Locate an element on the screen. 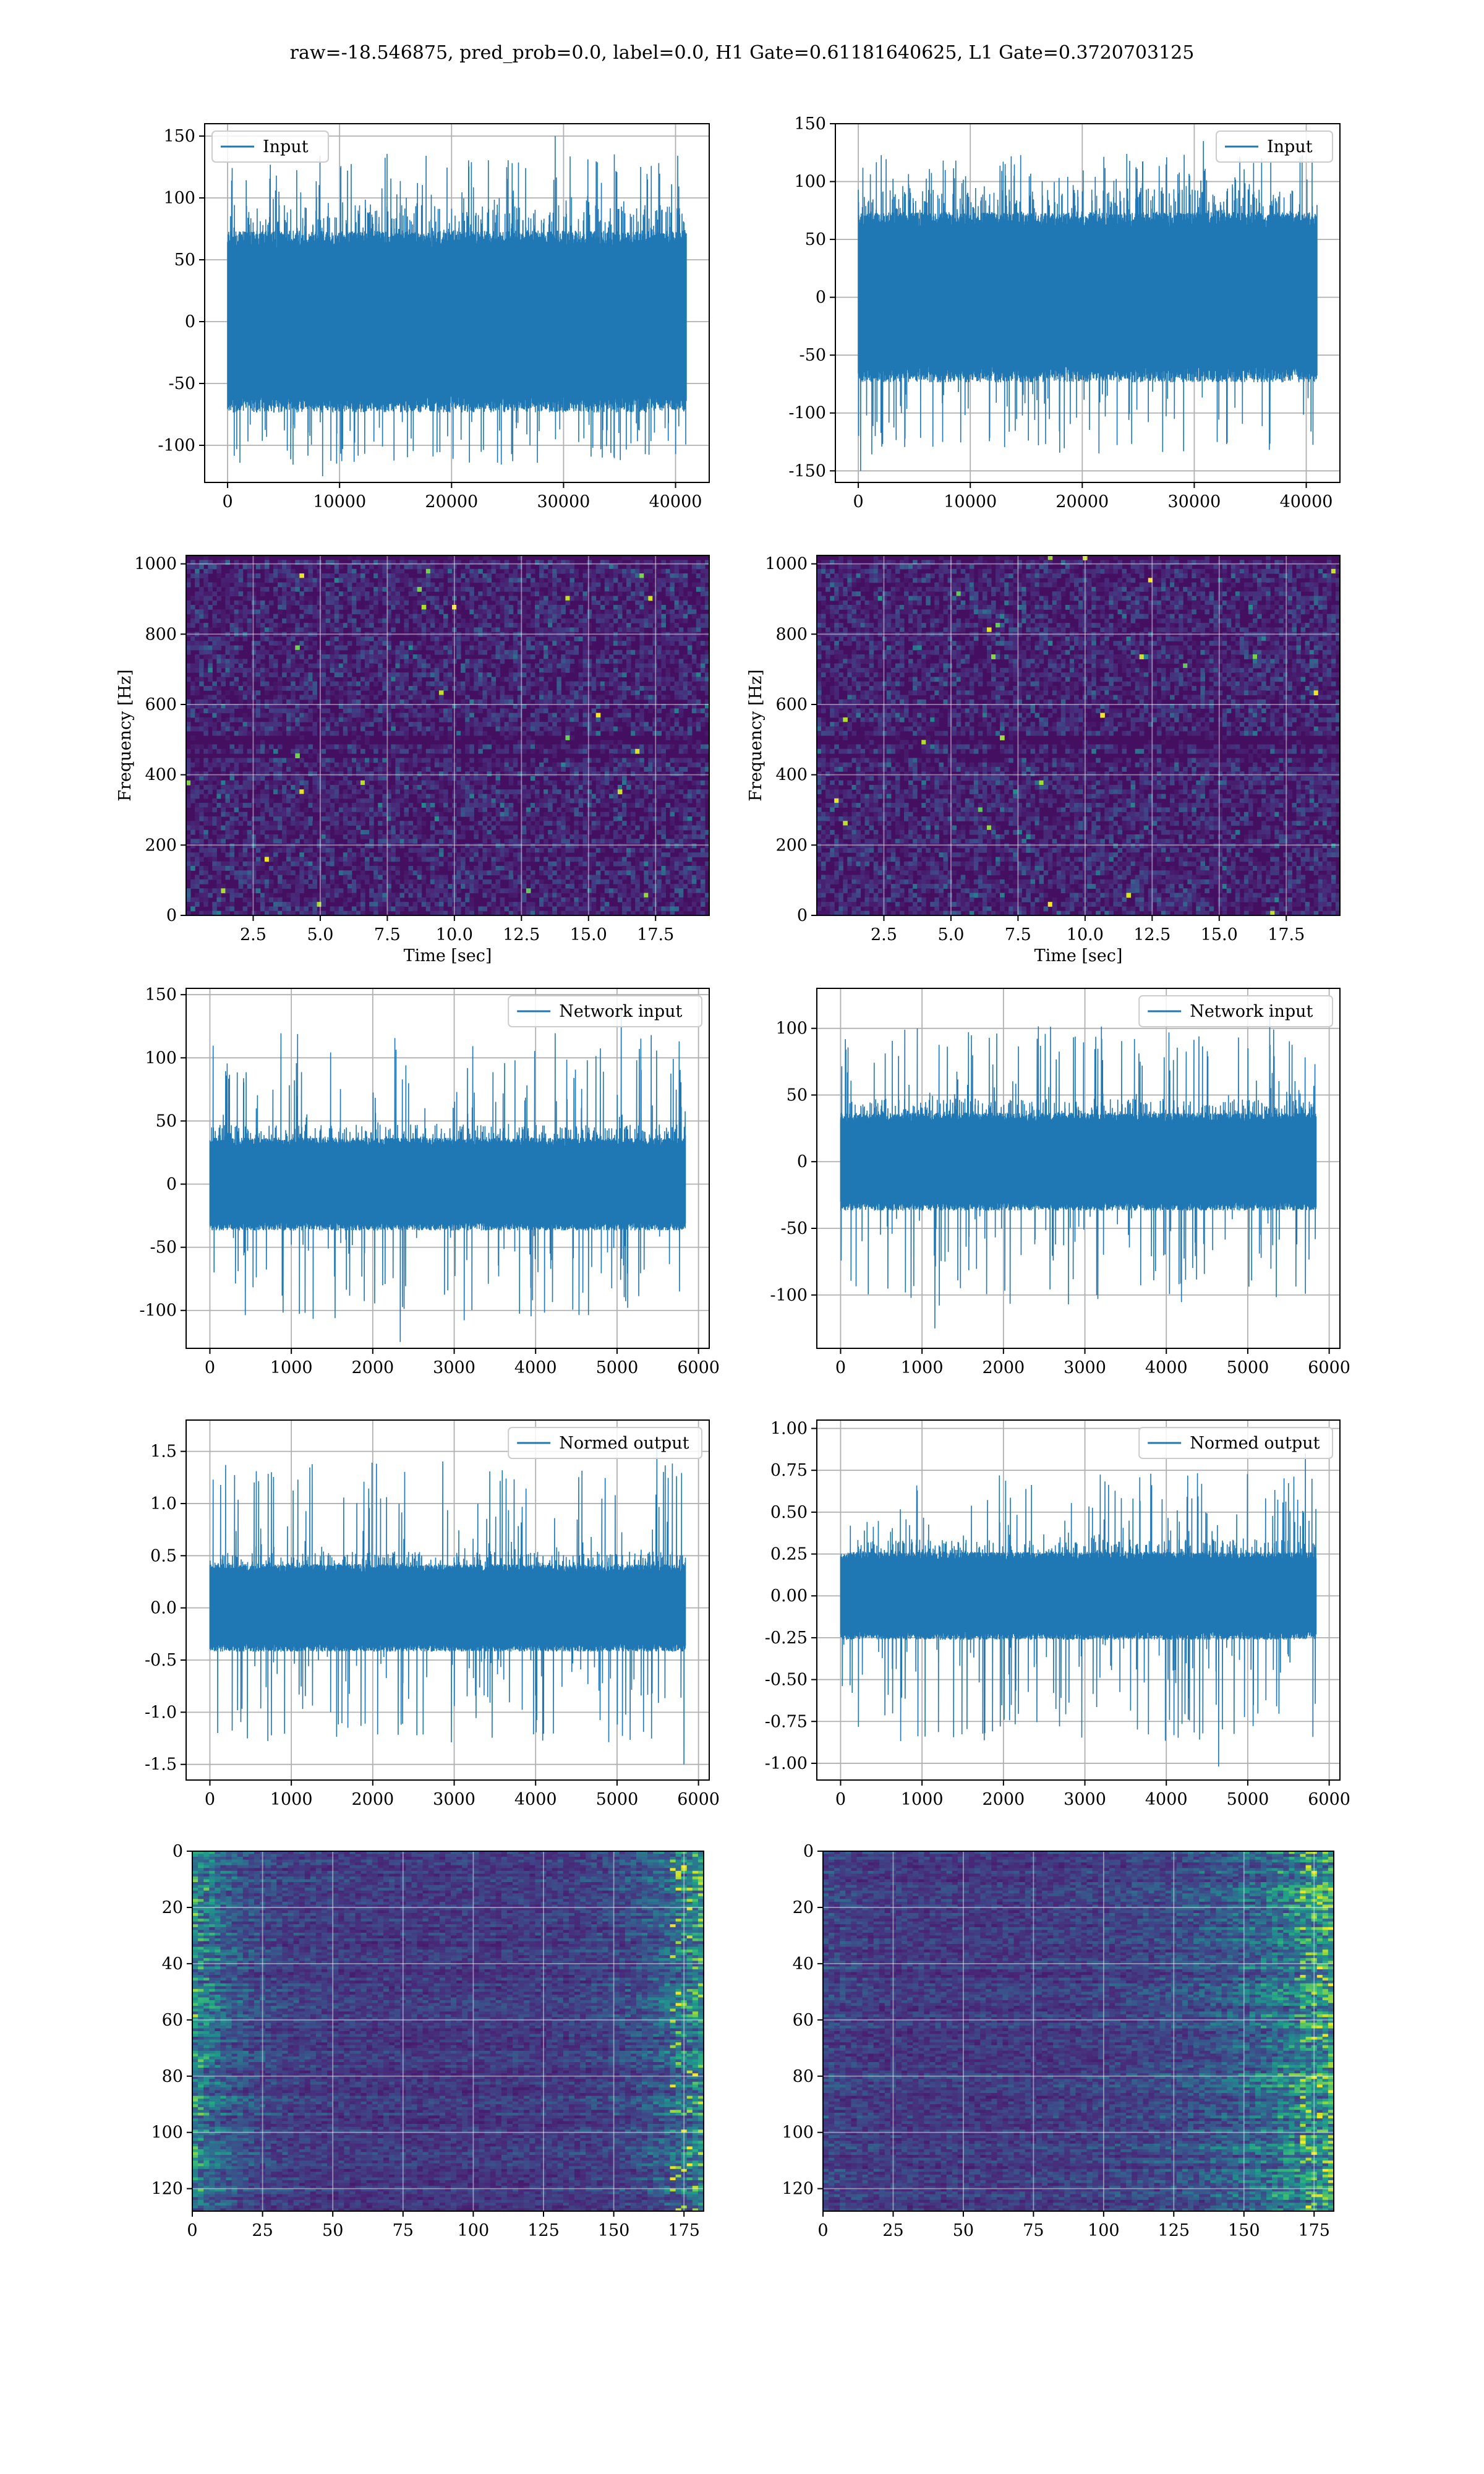 Image resolution: width=1484 pixels, height=2474 pixels. y-tick-label: 150 is located at coordinates (810, 124).